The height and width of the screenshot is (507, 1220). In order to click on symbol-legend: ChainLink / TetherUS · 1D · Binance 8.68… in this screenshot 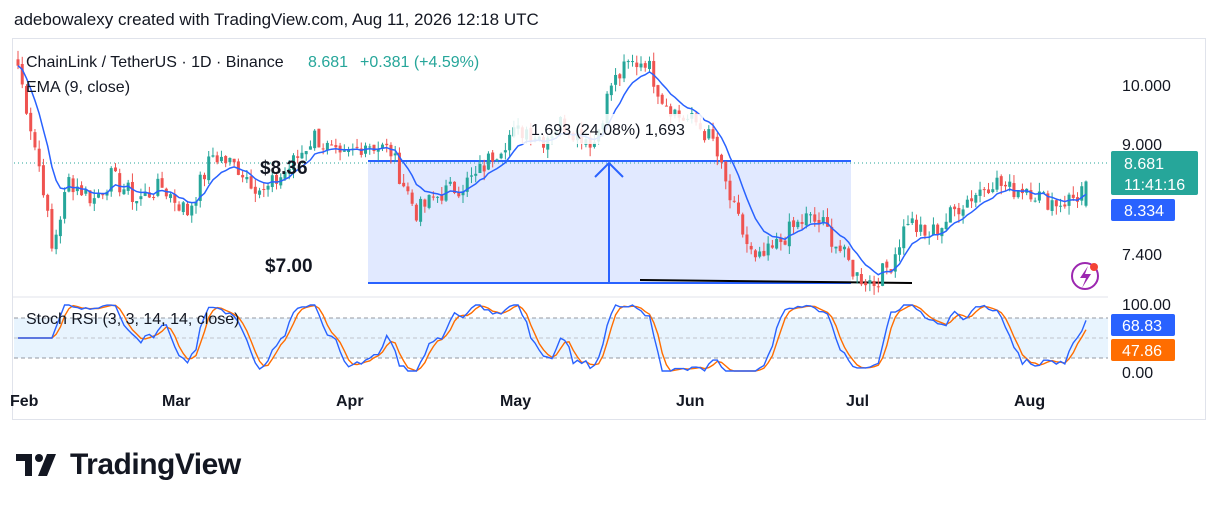, I will do `click(252, 75)`.